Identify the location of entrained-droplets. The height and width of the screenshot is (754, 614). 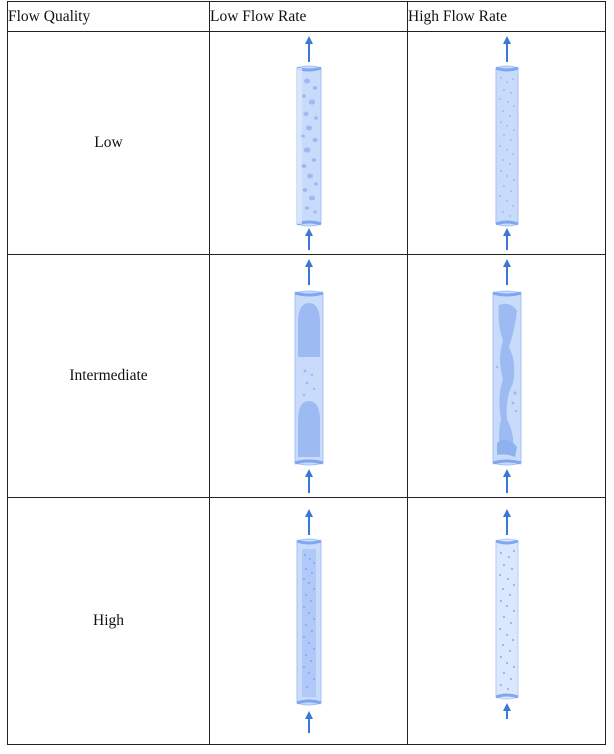
(308, 620).